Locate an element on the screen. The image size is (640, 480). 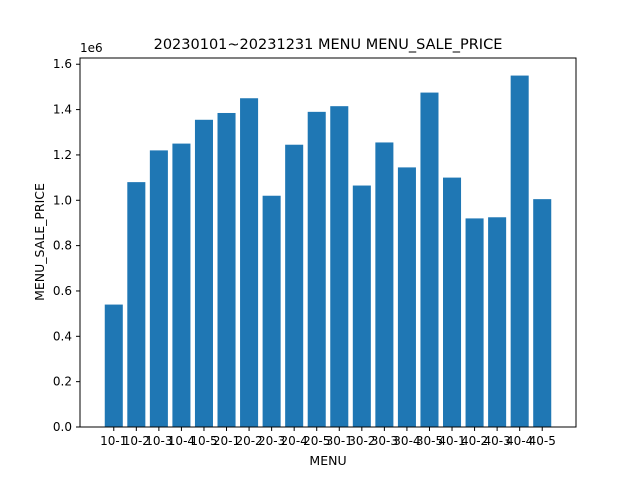
y-tick-label: 0.8 is located at coordinates (62, 246).